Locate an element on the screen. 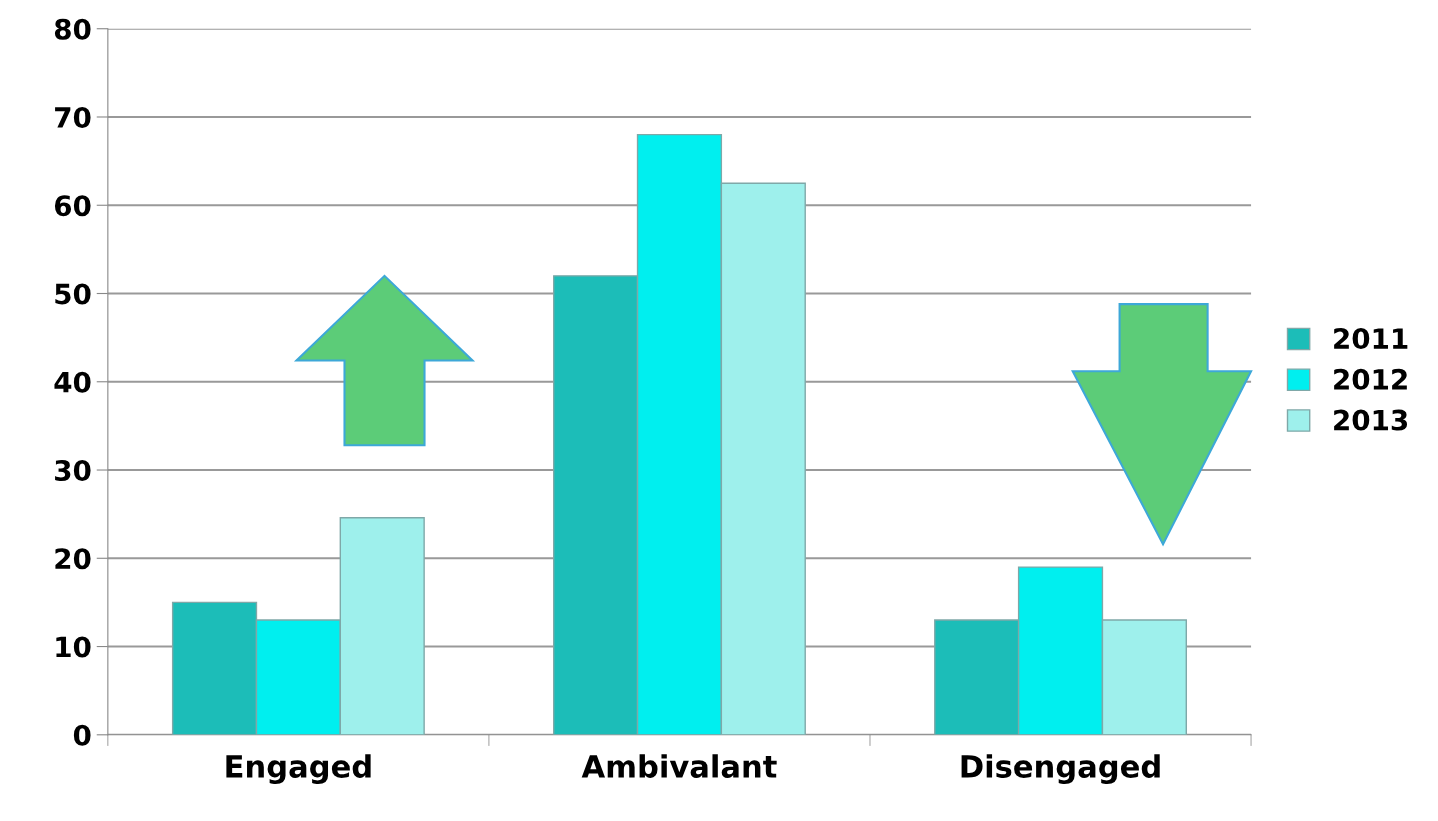  y-tick-label: 40 is located at coordinates (72, 382).